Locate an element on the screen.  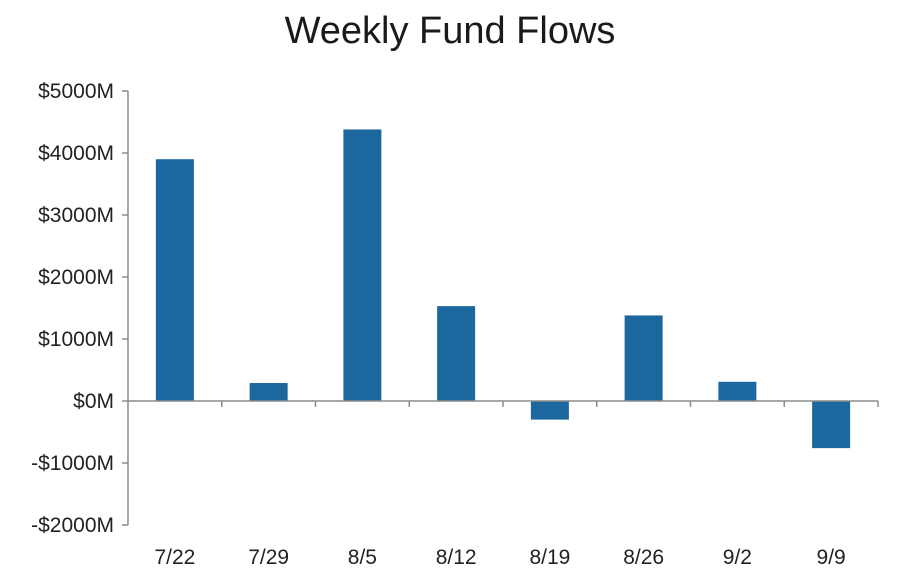
x-tick-label: 8/5 is located at coordinates (362, 557).